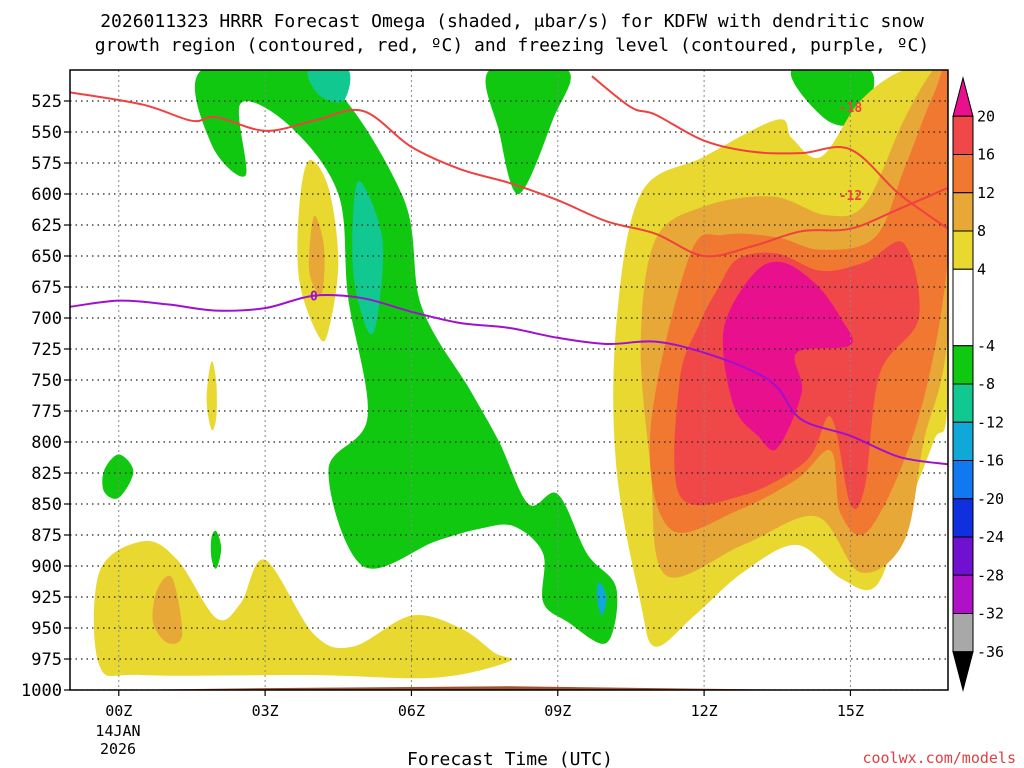  Describe the element at coordinates (510, 758) in the screenshot. I see `x-axis-label: Forecast Time (UTC)` at that location.